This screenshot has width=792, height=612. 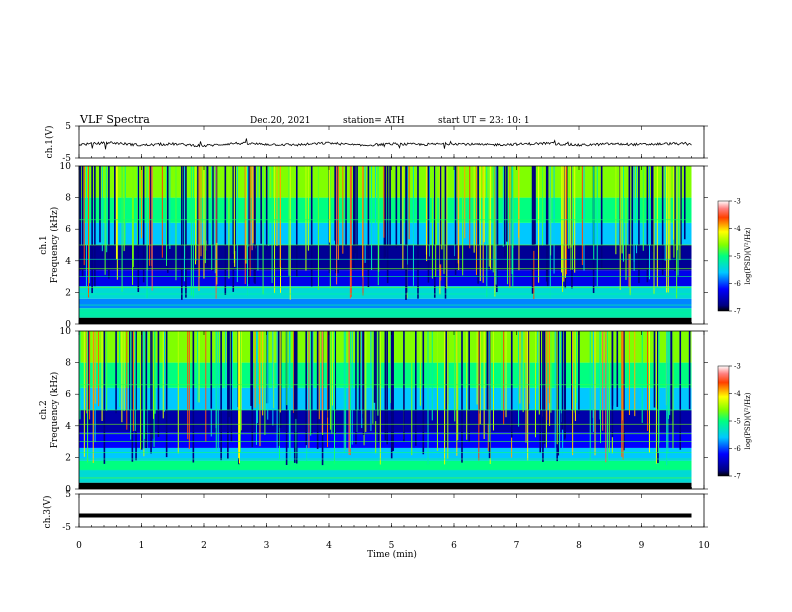 I want to click on ch3-waveform-panel: 5 -5 ch.3(V), so click(x=375, y=511).